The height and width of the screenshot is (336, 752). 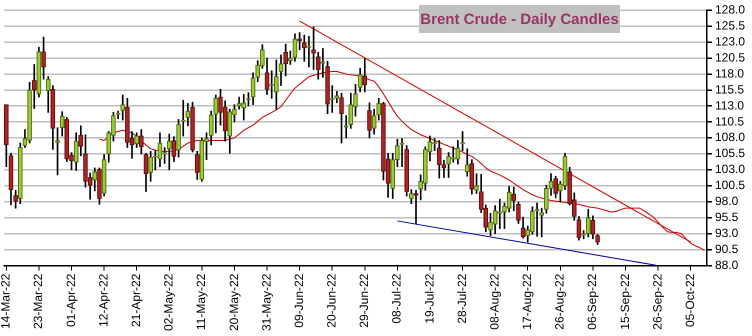 What do you see at coordinates (592, 301) in the screenshot?
I see `x-tick-label: 06-Sep-22` at bounding box center [592, 301].